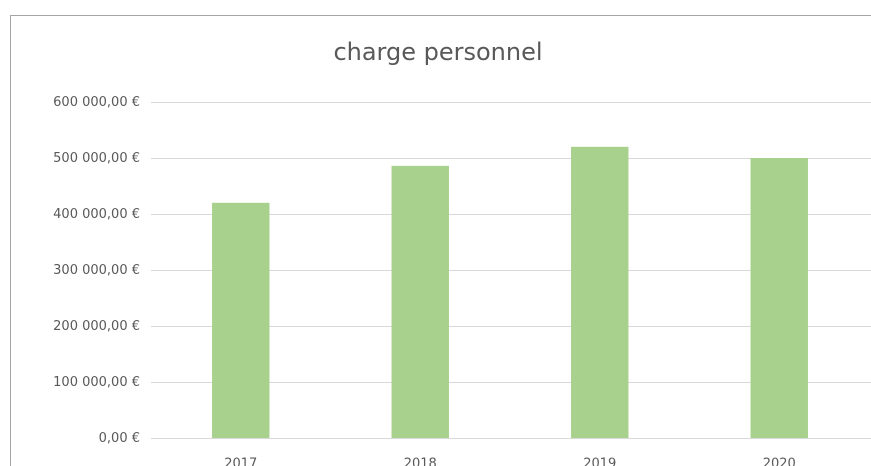  Describe the element at coordinates (96, 158) in the screenshot. I see `y-tick-label: 500 000,00 €` at that location.